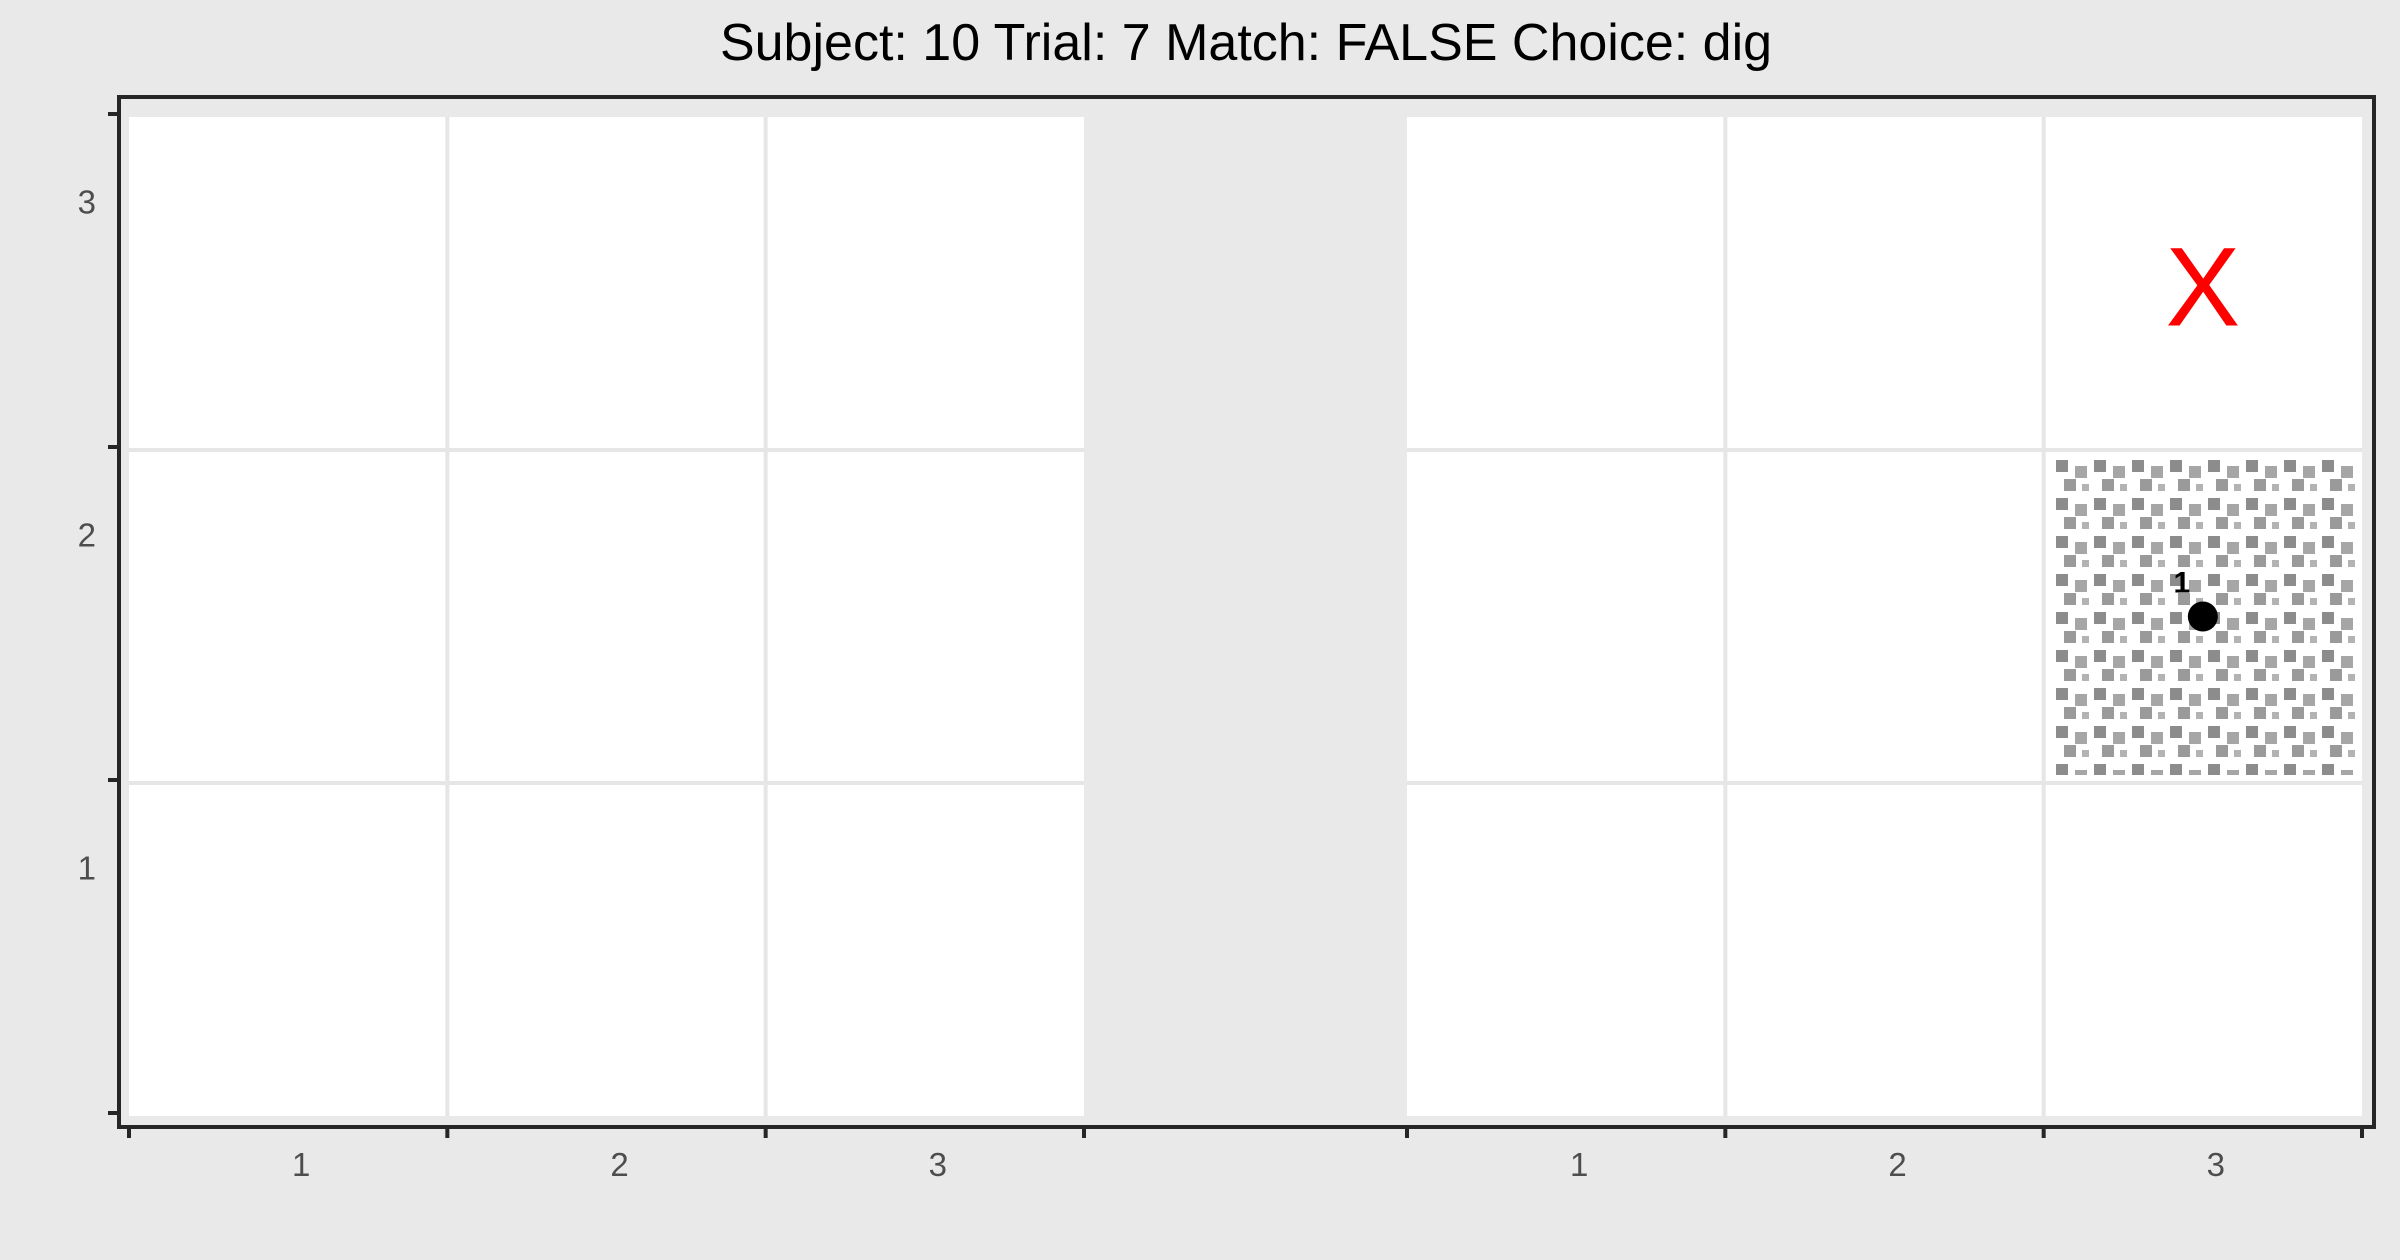 This screenshot has height=1260, width=2400. What do you see at coordinates (87, 535) in the screenshot?
I see `y-tick-label: 2` at bounding box center [87, 535].